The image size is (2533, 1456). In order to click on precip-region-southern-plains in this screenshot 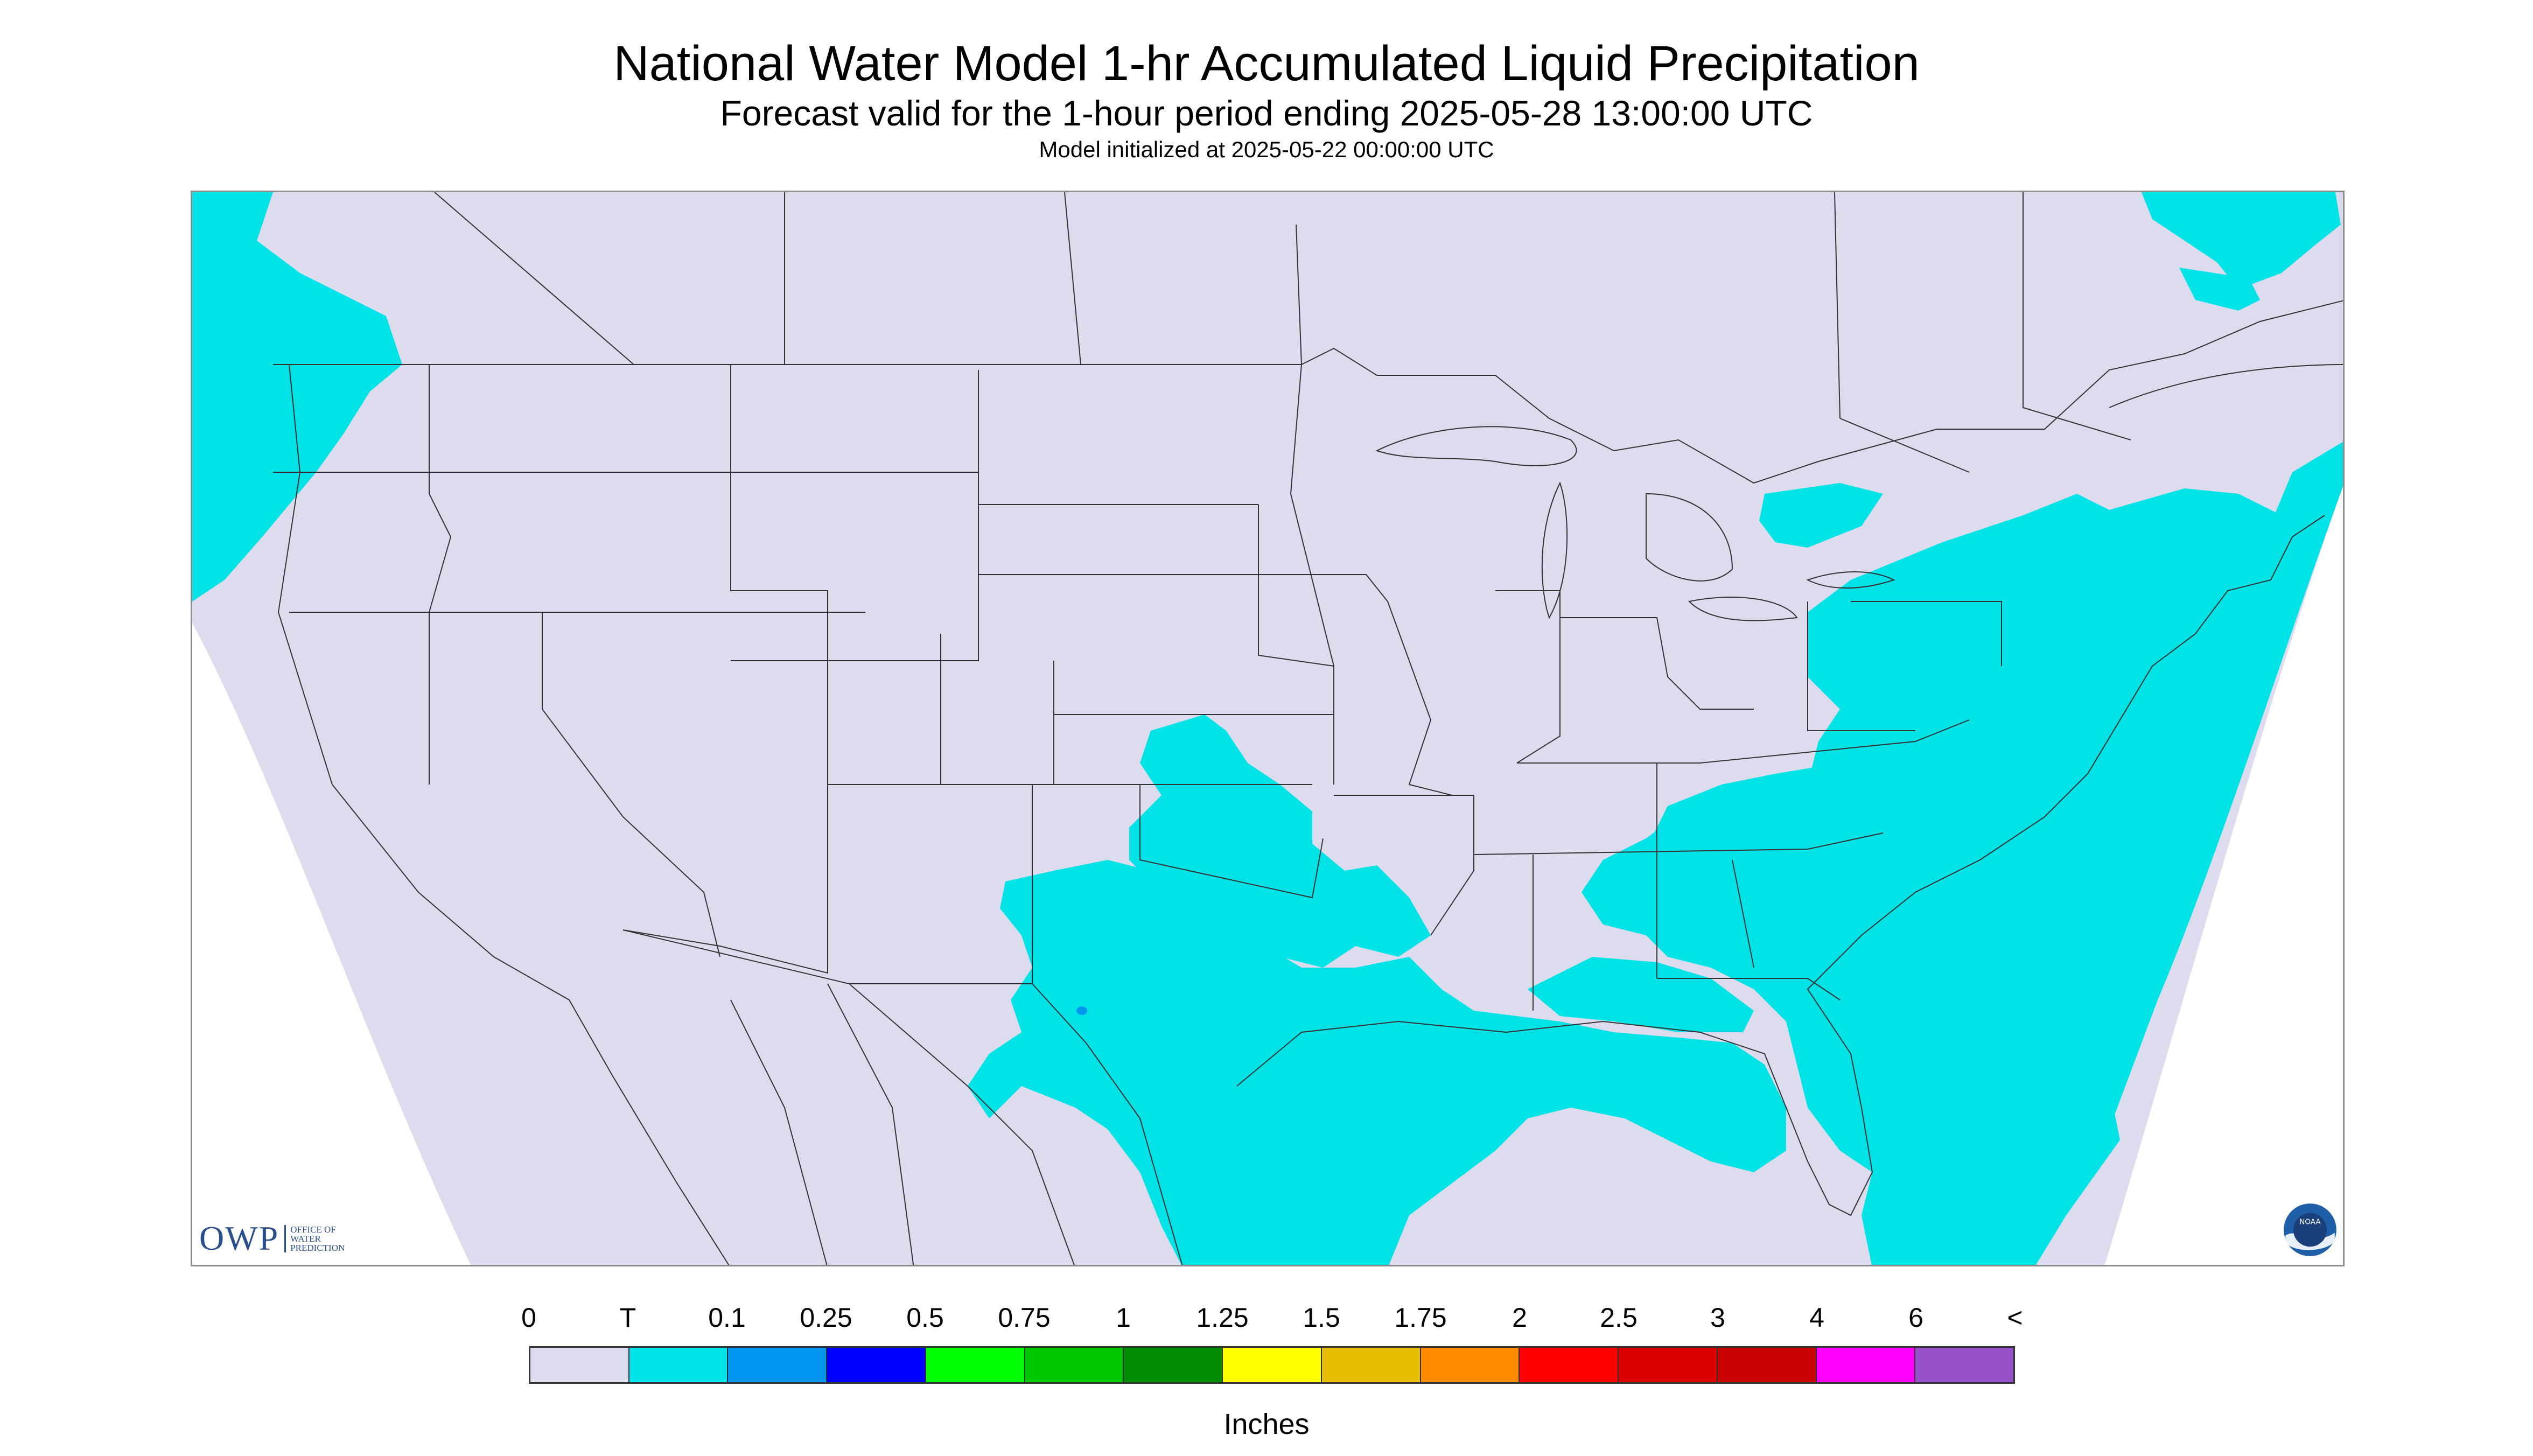, I will do `click(1280, 841)`.